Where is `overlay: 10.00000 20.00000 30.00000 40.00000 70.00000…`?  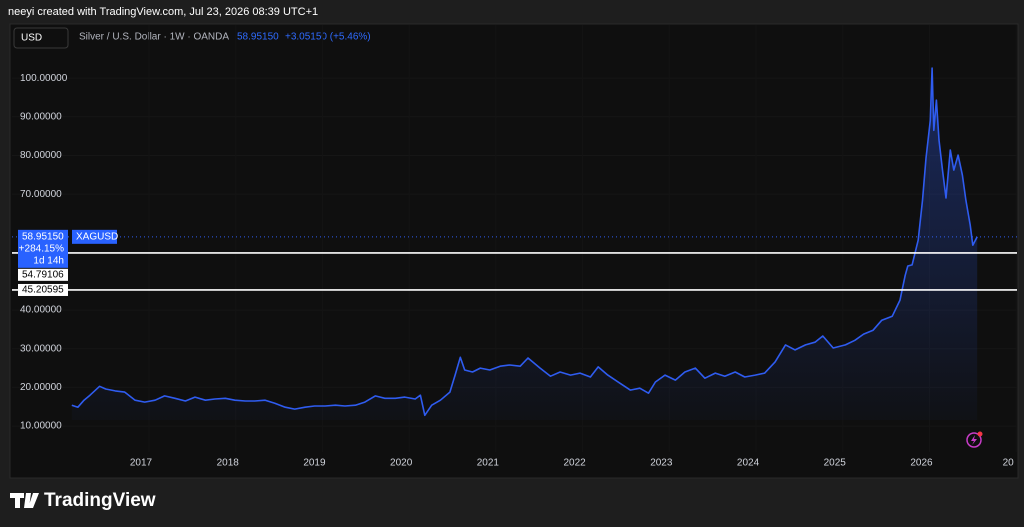
overlay: 10.00000 20.00000 30.00000 40.00000 70.00000… is located at coordinates (68, 252).